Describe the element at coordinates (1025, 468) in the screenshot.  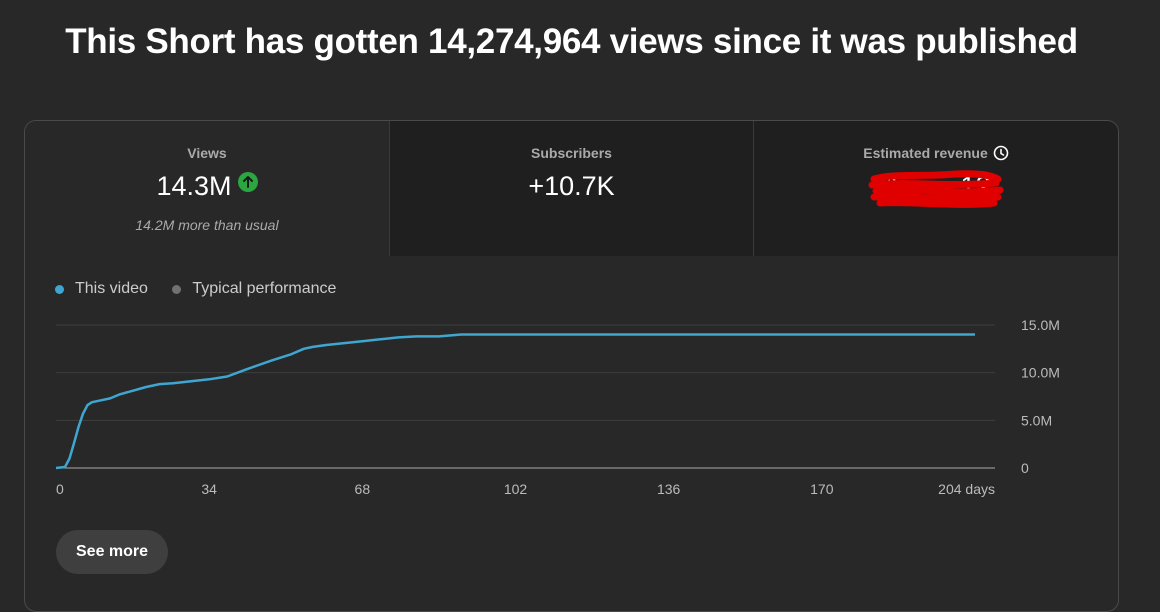
I see `y-tick-label: 0` at that location.